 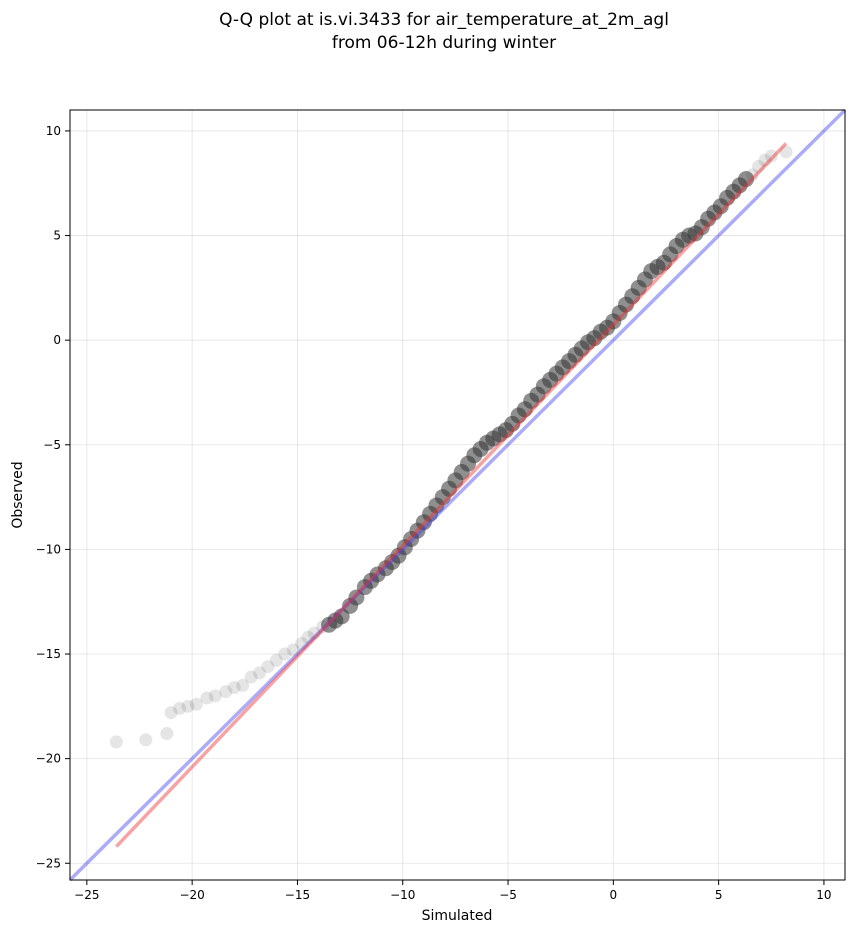 I want to click on y-tick-label: 10, so click(x=53, y=131).